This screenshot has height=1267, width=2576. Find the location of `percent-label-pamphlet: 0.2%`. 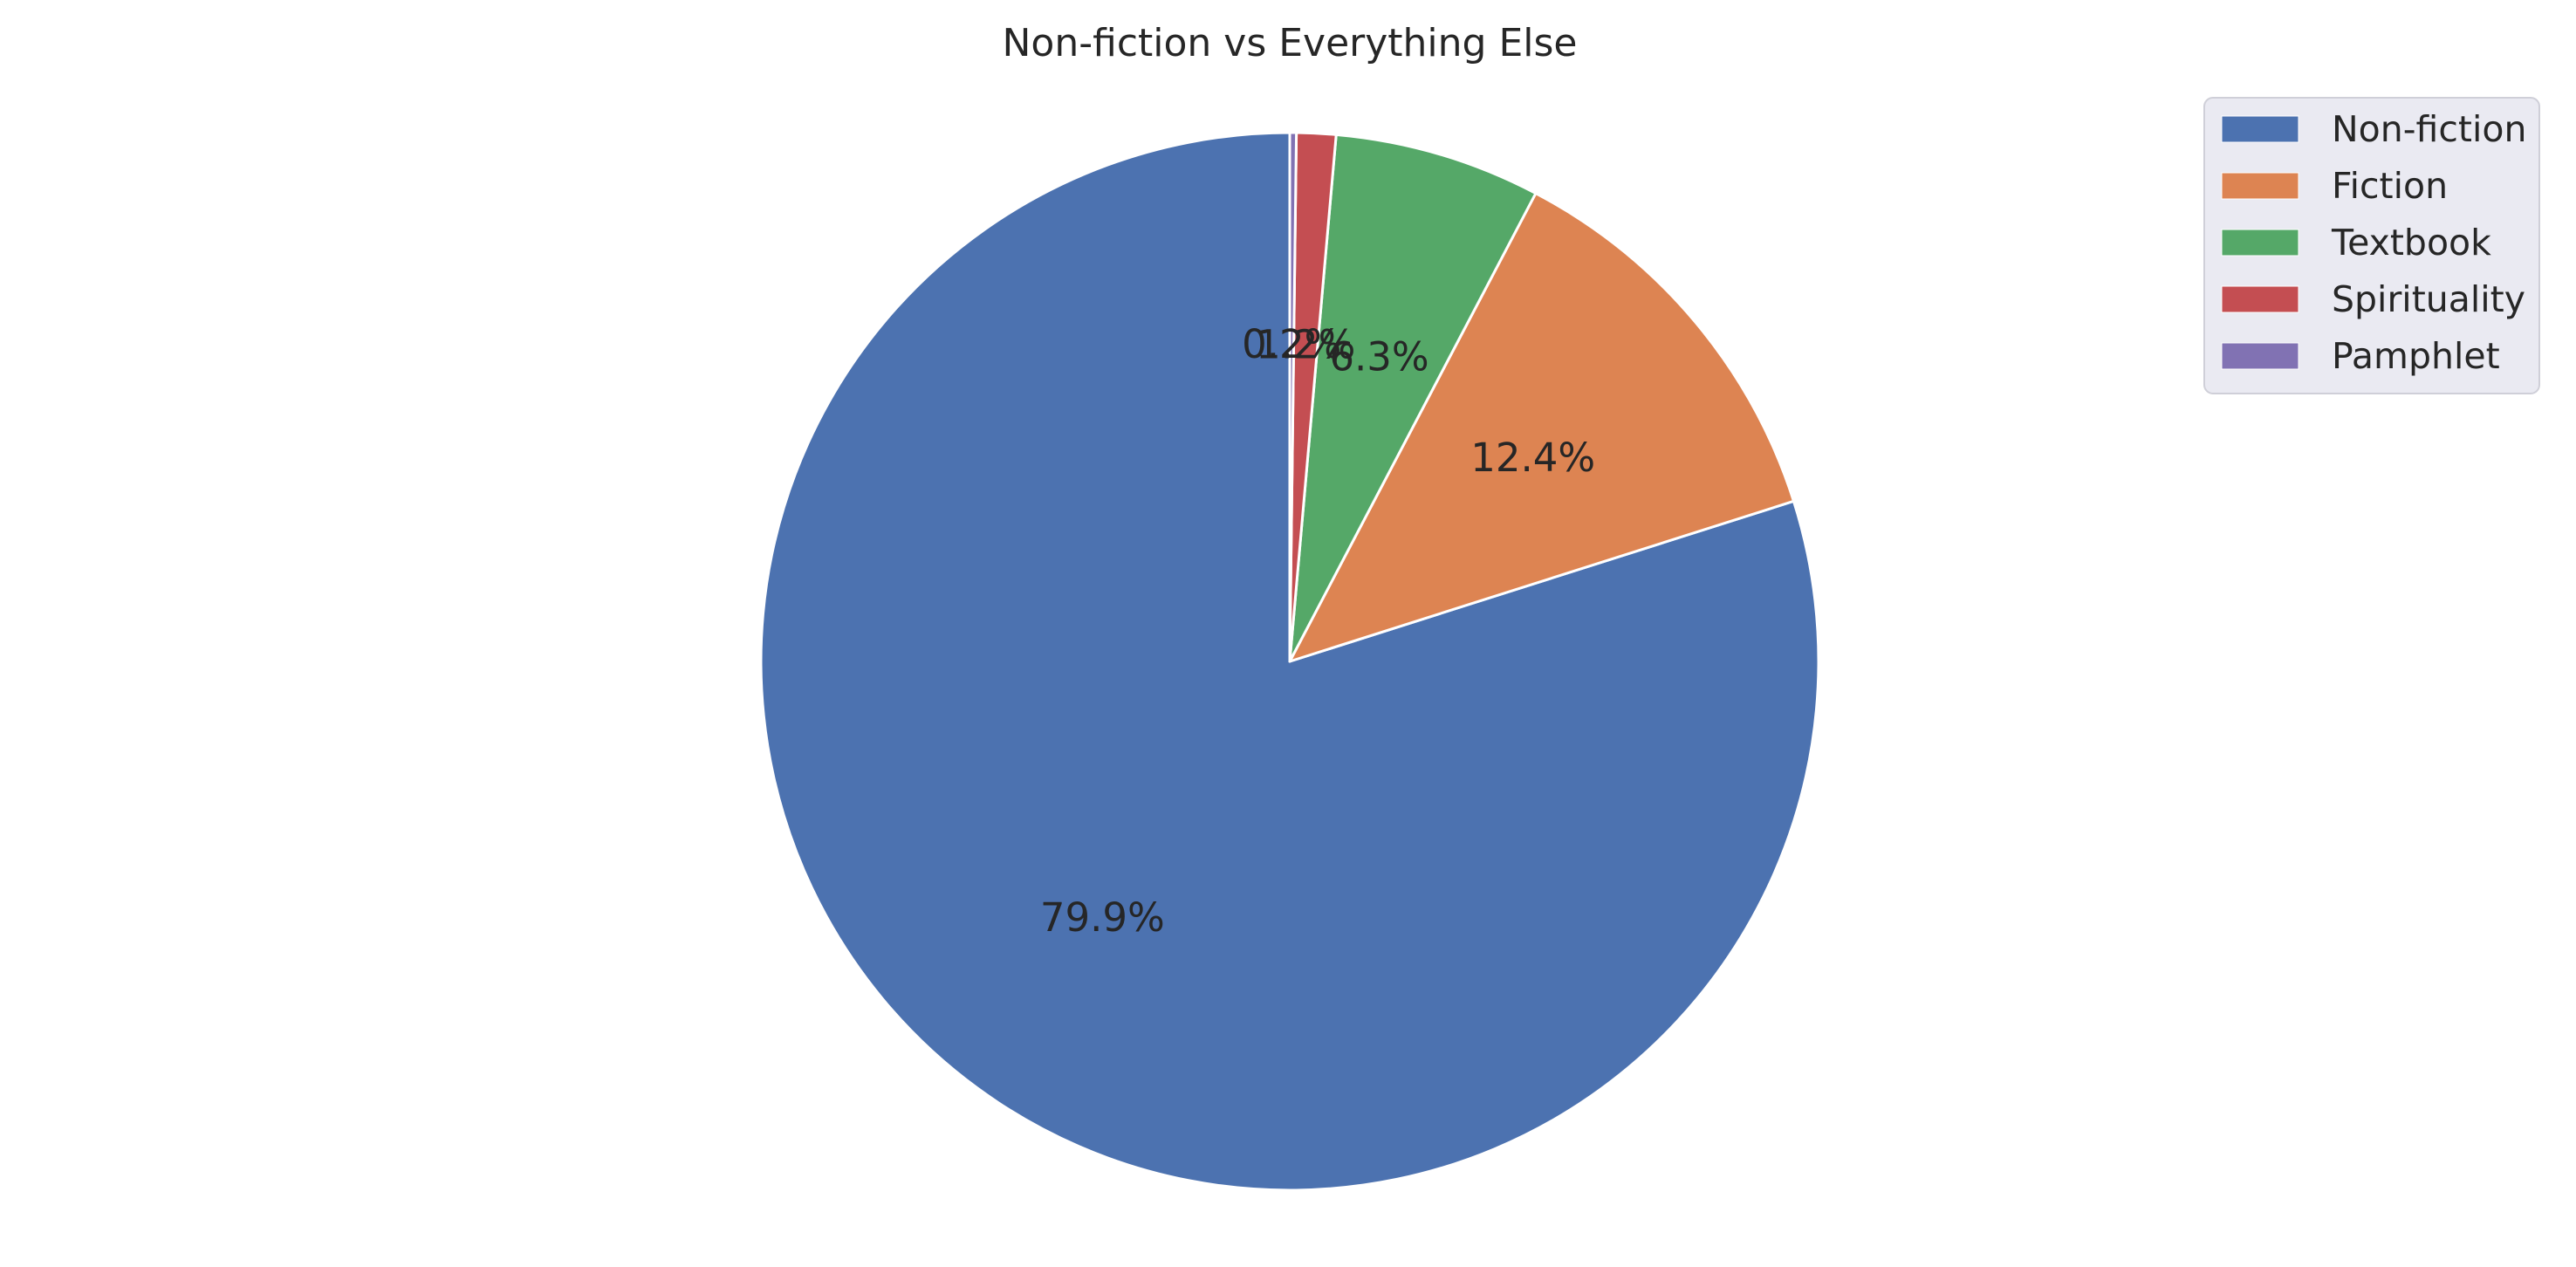

percent-label-pamphlet: 0.2% is located at coordinates (1291, 344).